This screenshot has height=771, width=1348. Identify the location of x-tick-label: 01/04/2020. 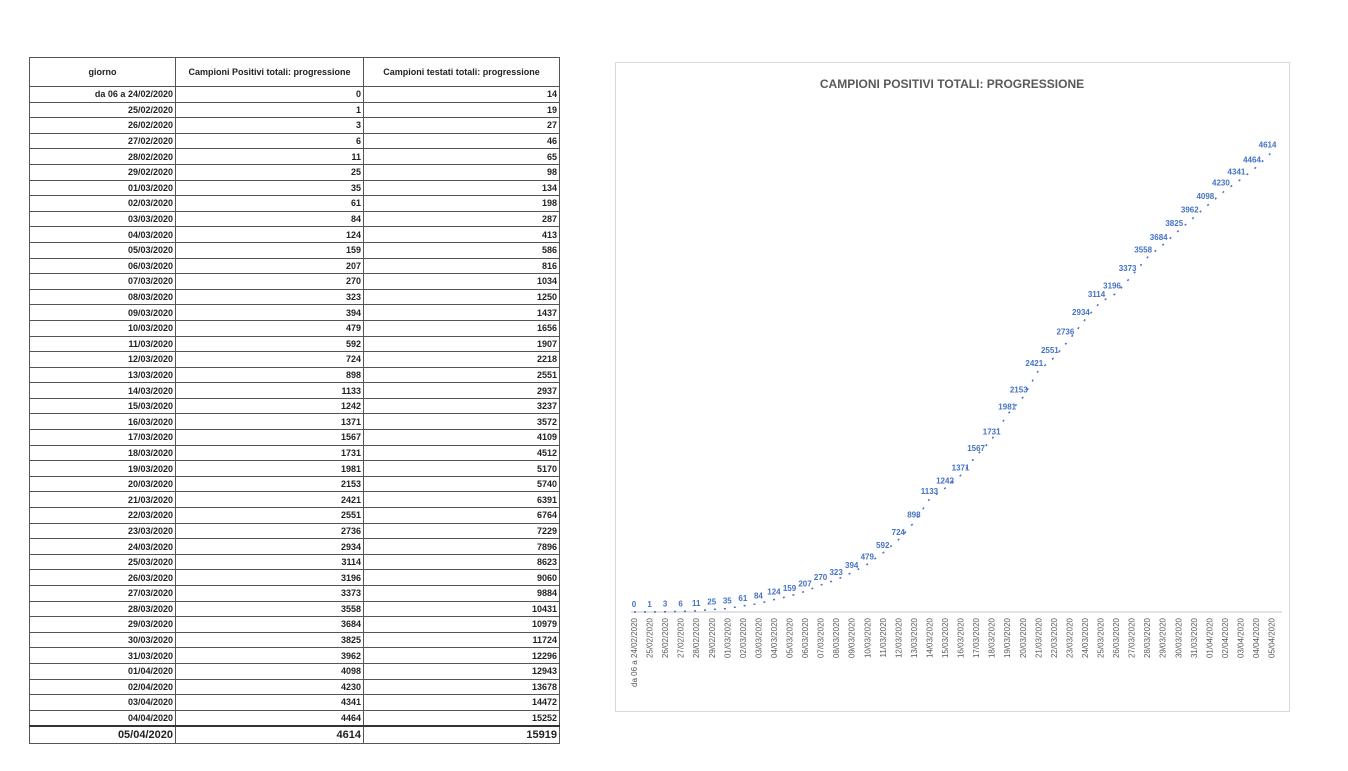
(1209, 637).